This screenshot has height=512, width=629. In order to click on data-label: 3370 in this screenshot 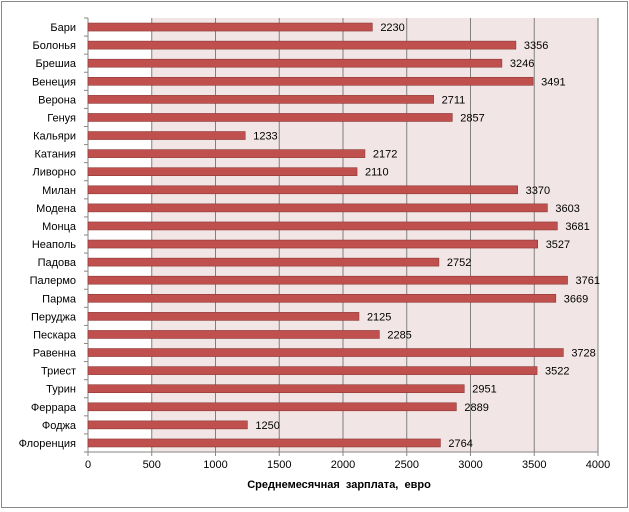, I will do `click(538, 191)`.